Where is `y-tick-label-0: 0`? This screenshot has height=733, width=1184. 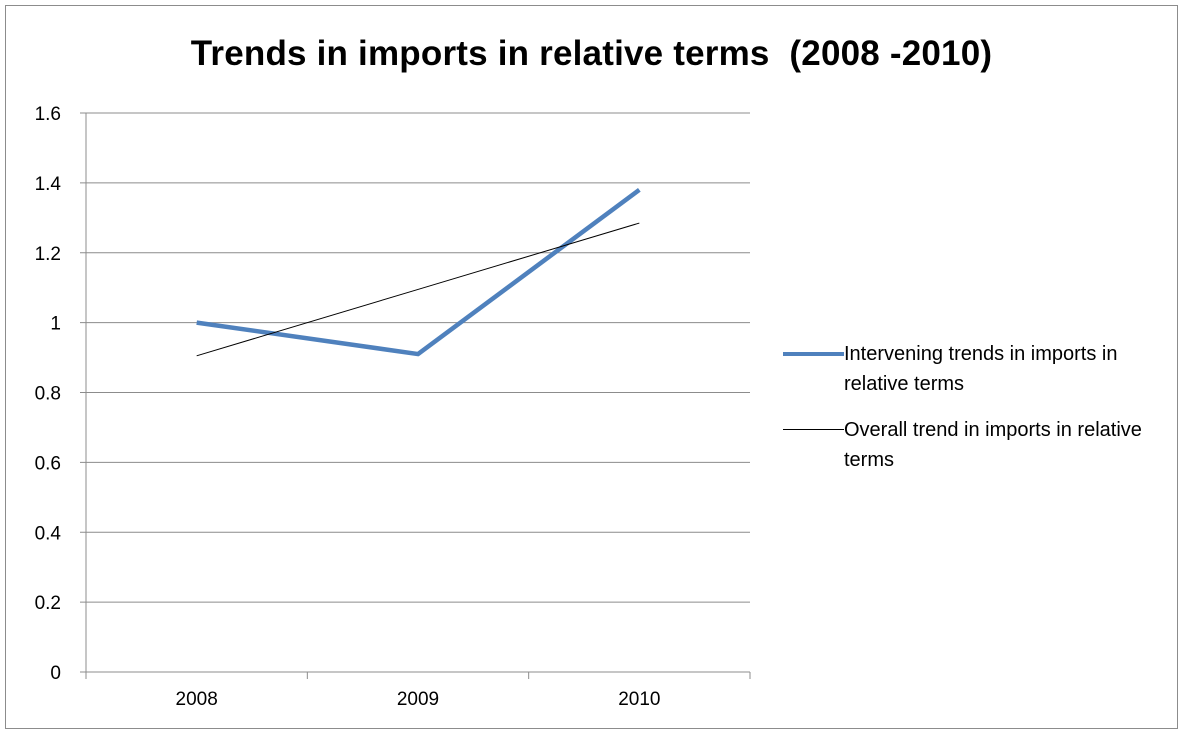 y-tick-label-0: 0 is located at coordinates (55, 673).